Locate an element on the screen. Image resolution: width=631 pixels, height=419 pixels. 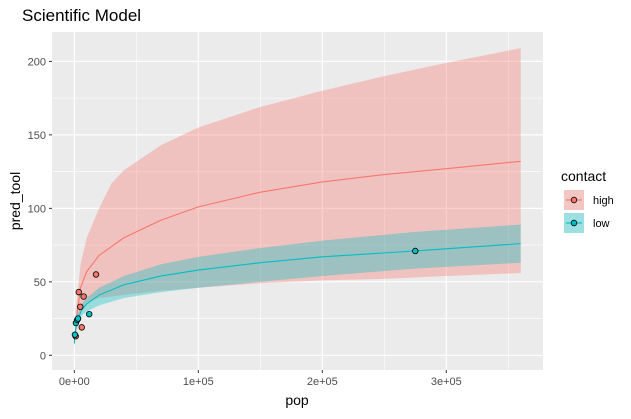
legend-key-point-high is located at coordinates (574, 200).